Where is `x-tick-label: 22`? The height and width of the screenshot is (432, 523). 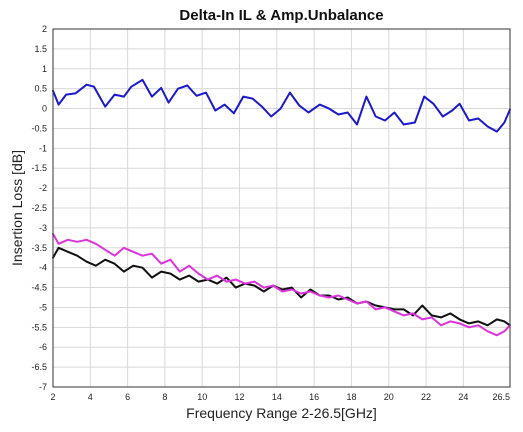 x-tick-label: 22 is located at coordinates (426, 397).